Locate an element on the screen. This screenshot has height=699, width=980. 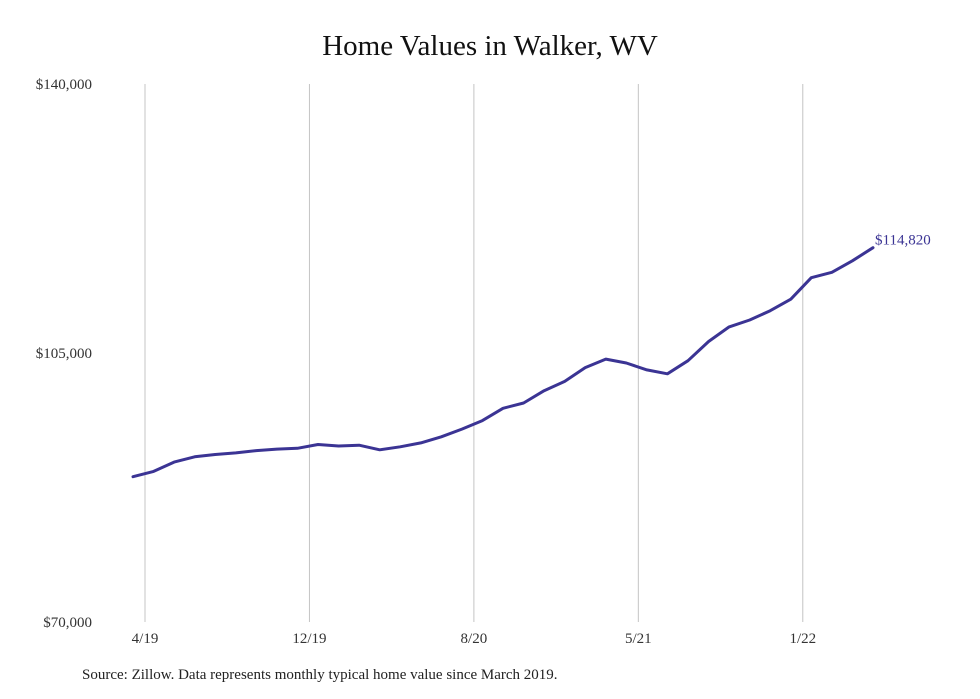
x-tick-label: 1/22 is located at coordinates (802, 639).